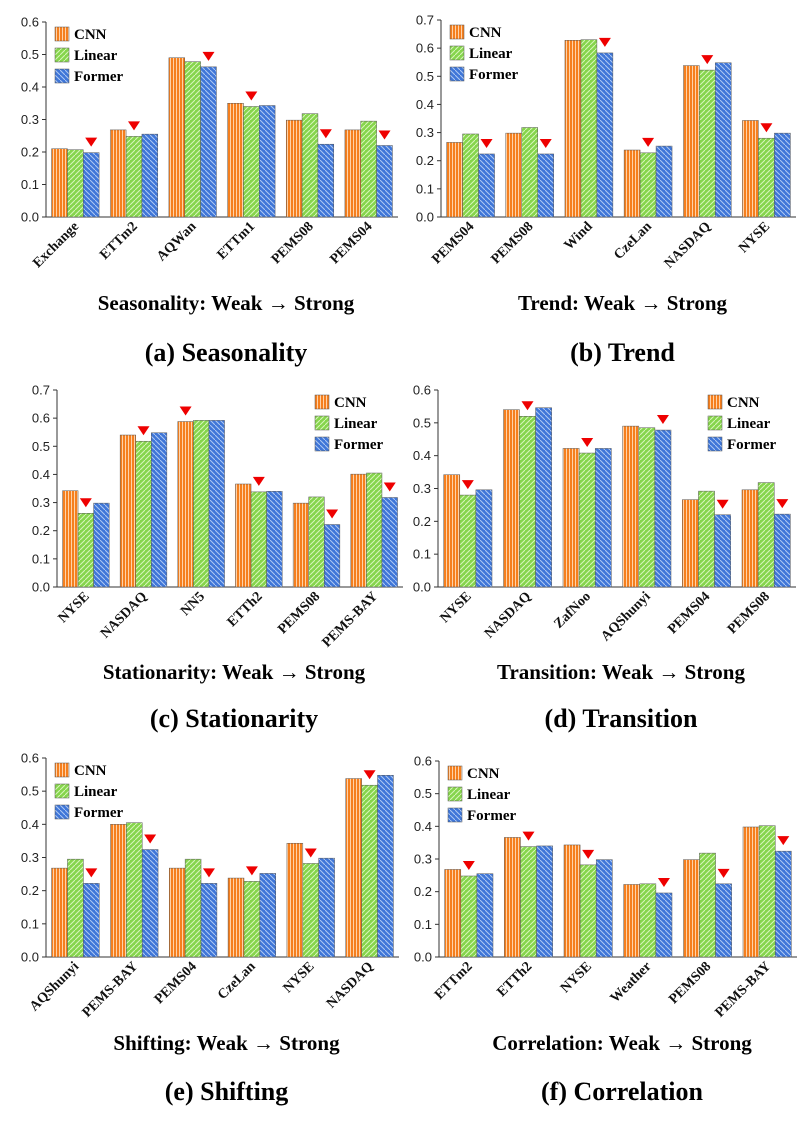 This screenshot has width=810, height=1124. What do you see at coordinates (423, 891) in the screenshot?
I see `y-tick-label: 0.2` at bounding box center [423, 891].